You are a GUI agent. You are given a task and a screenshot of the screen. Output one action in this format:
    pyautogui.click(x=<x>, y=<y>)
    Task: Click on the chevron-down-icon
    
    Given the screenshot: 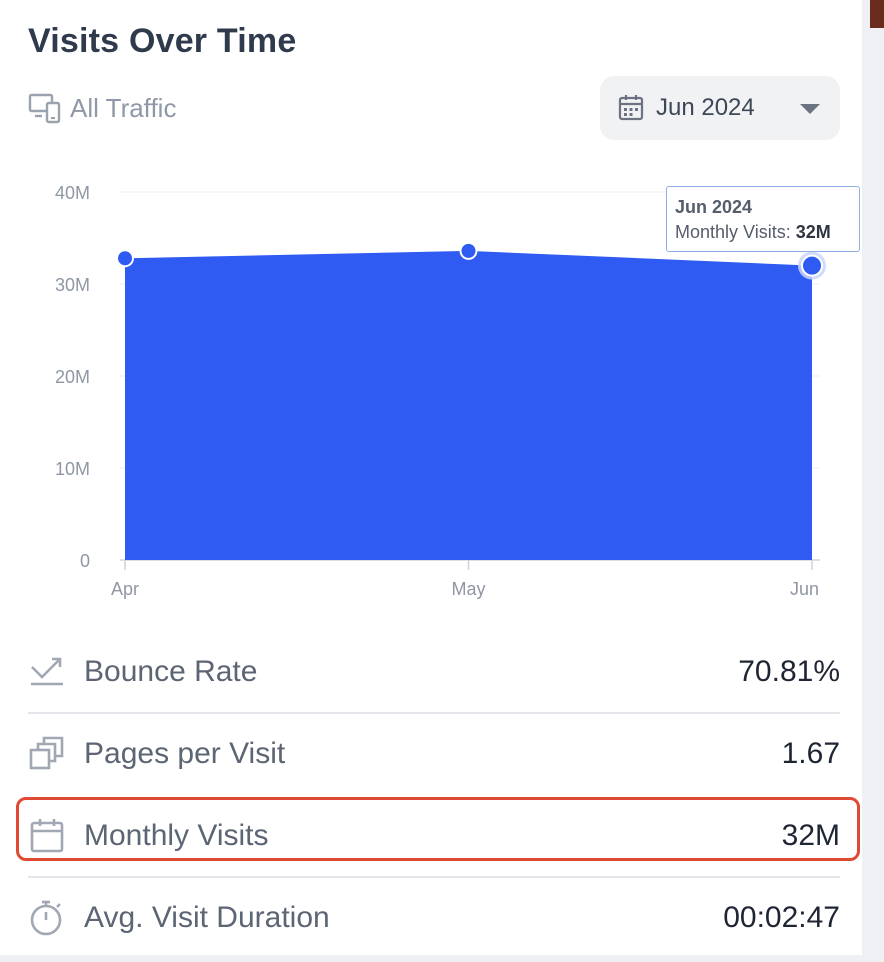 What is the action you would take?
    pyautogui.click(x=810, y=109)
    